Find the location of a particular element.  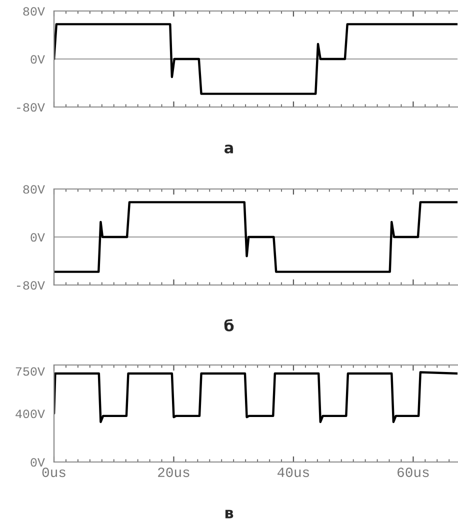

text: в is located at coordinates (229, 514).